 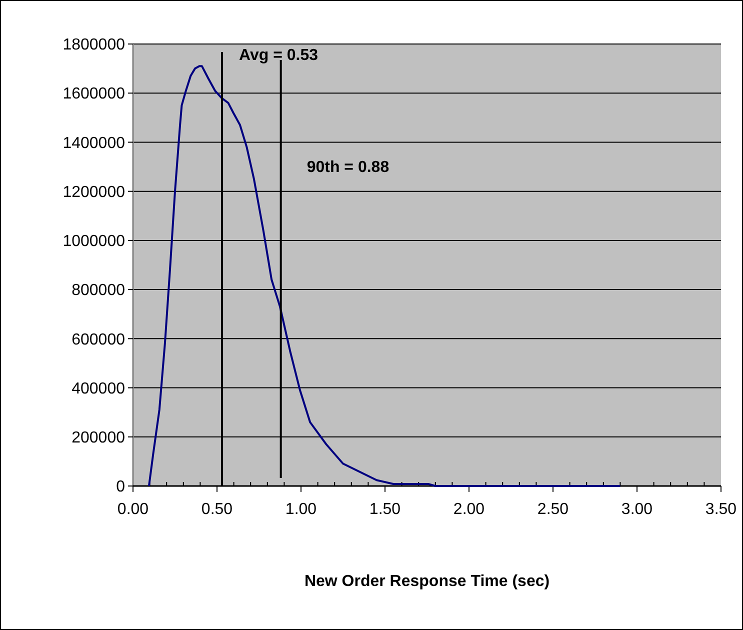 What do you see at coordinates (348, 167) in the screenshot?
I see `ref-line-label: 90th = 0.88` at bounding box center [348, 167].